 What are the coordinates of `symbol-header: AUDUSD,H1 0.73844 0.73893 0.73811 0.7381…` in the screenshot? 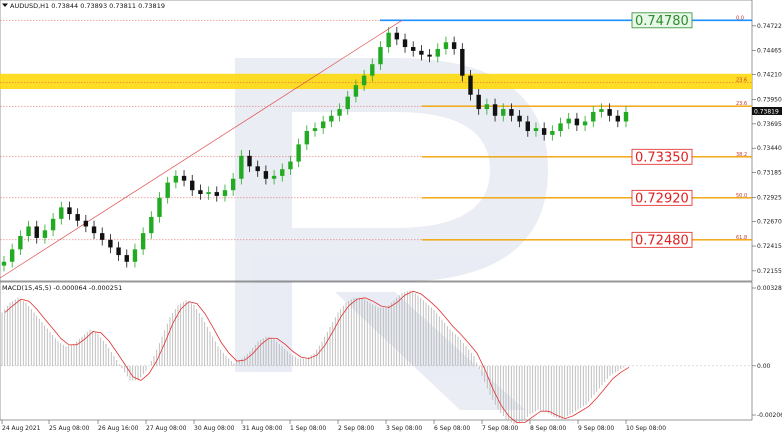 It's located at (83, 6).